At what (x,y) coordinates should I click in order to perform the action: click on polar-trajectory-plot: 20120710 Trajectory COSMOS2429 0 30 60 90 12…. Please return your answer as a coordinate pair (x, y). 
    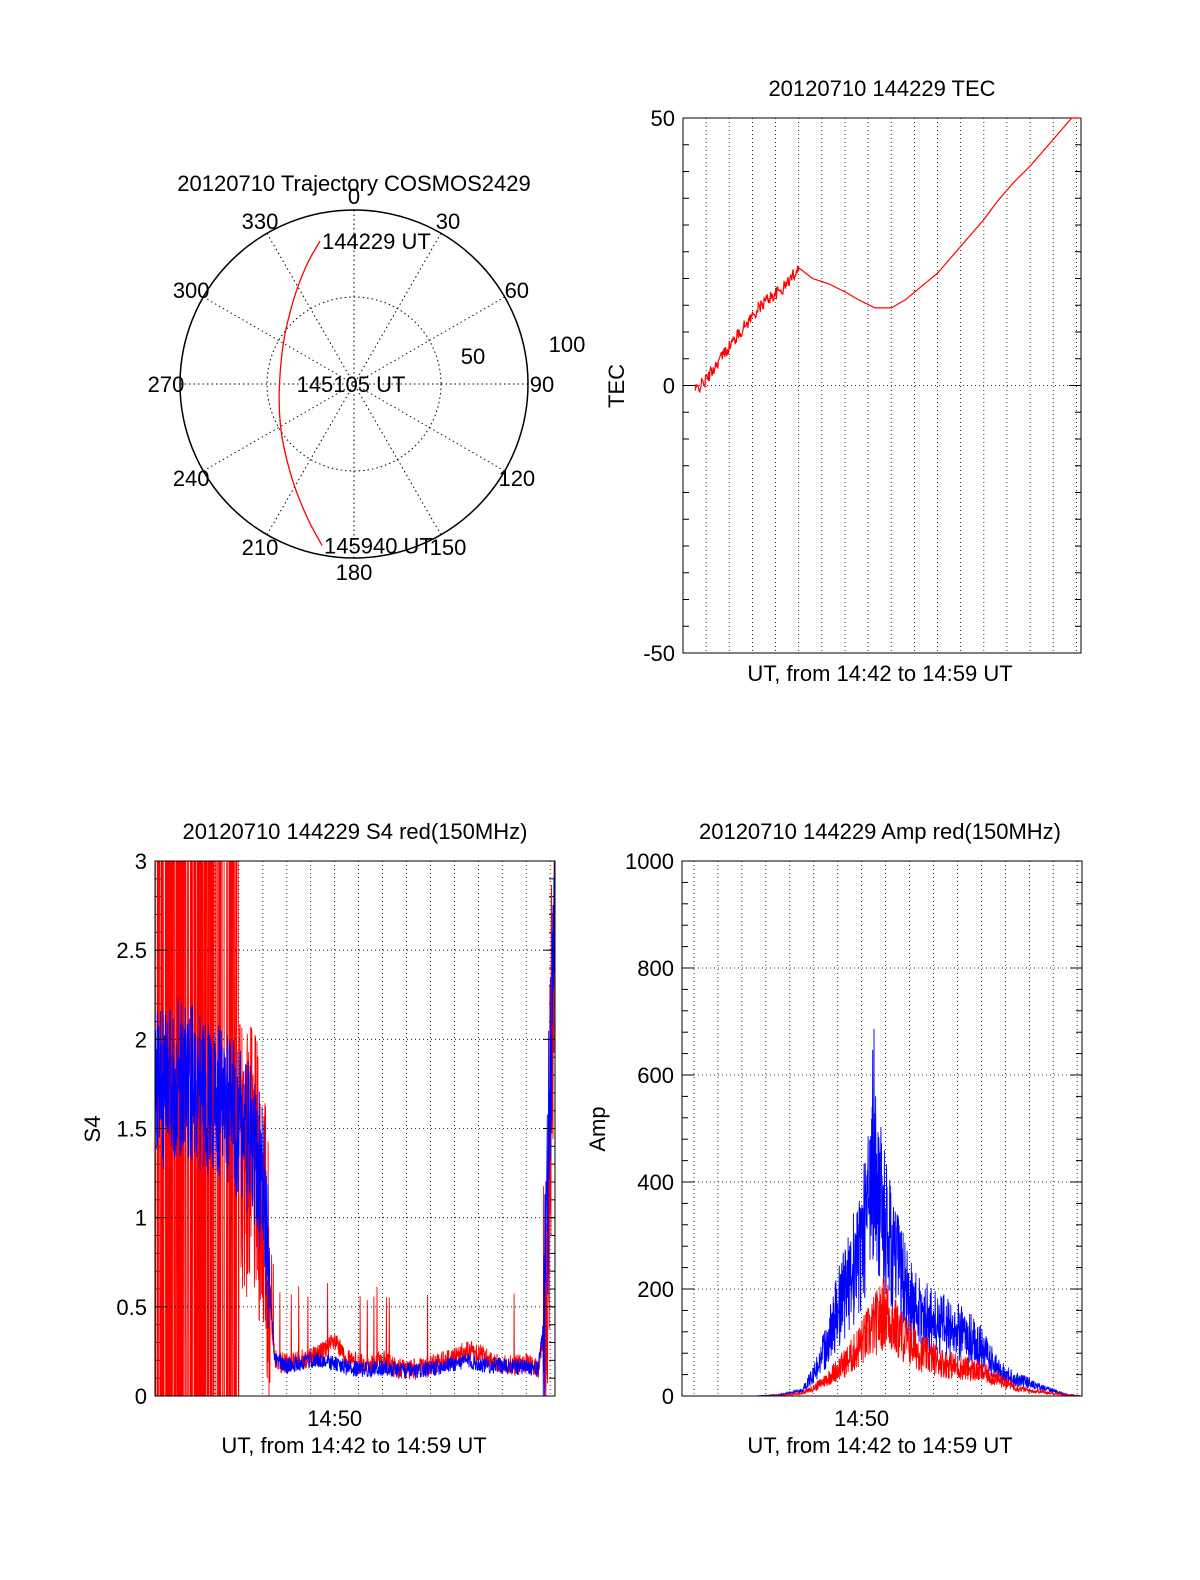
    Looking at the image, I should click on (367, 378).